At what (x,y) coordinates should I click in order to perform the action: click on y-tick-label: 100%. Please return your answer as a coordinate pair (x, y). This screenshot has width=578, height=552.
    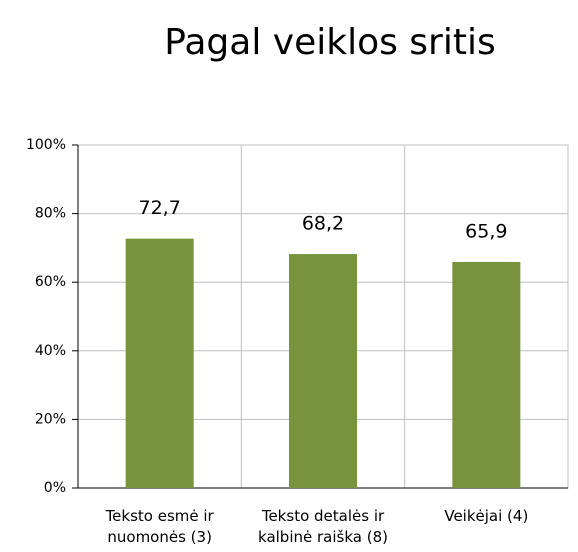
    Looking at the image, I should click on (46, 145).